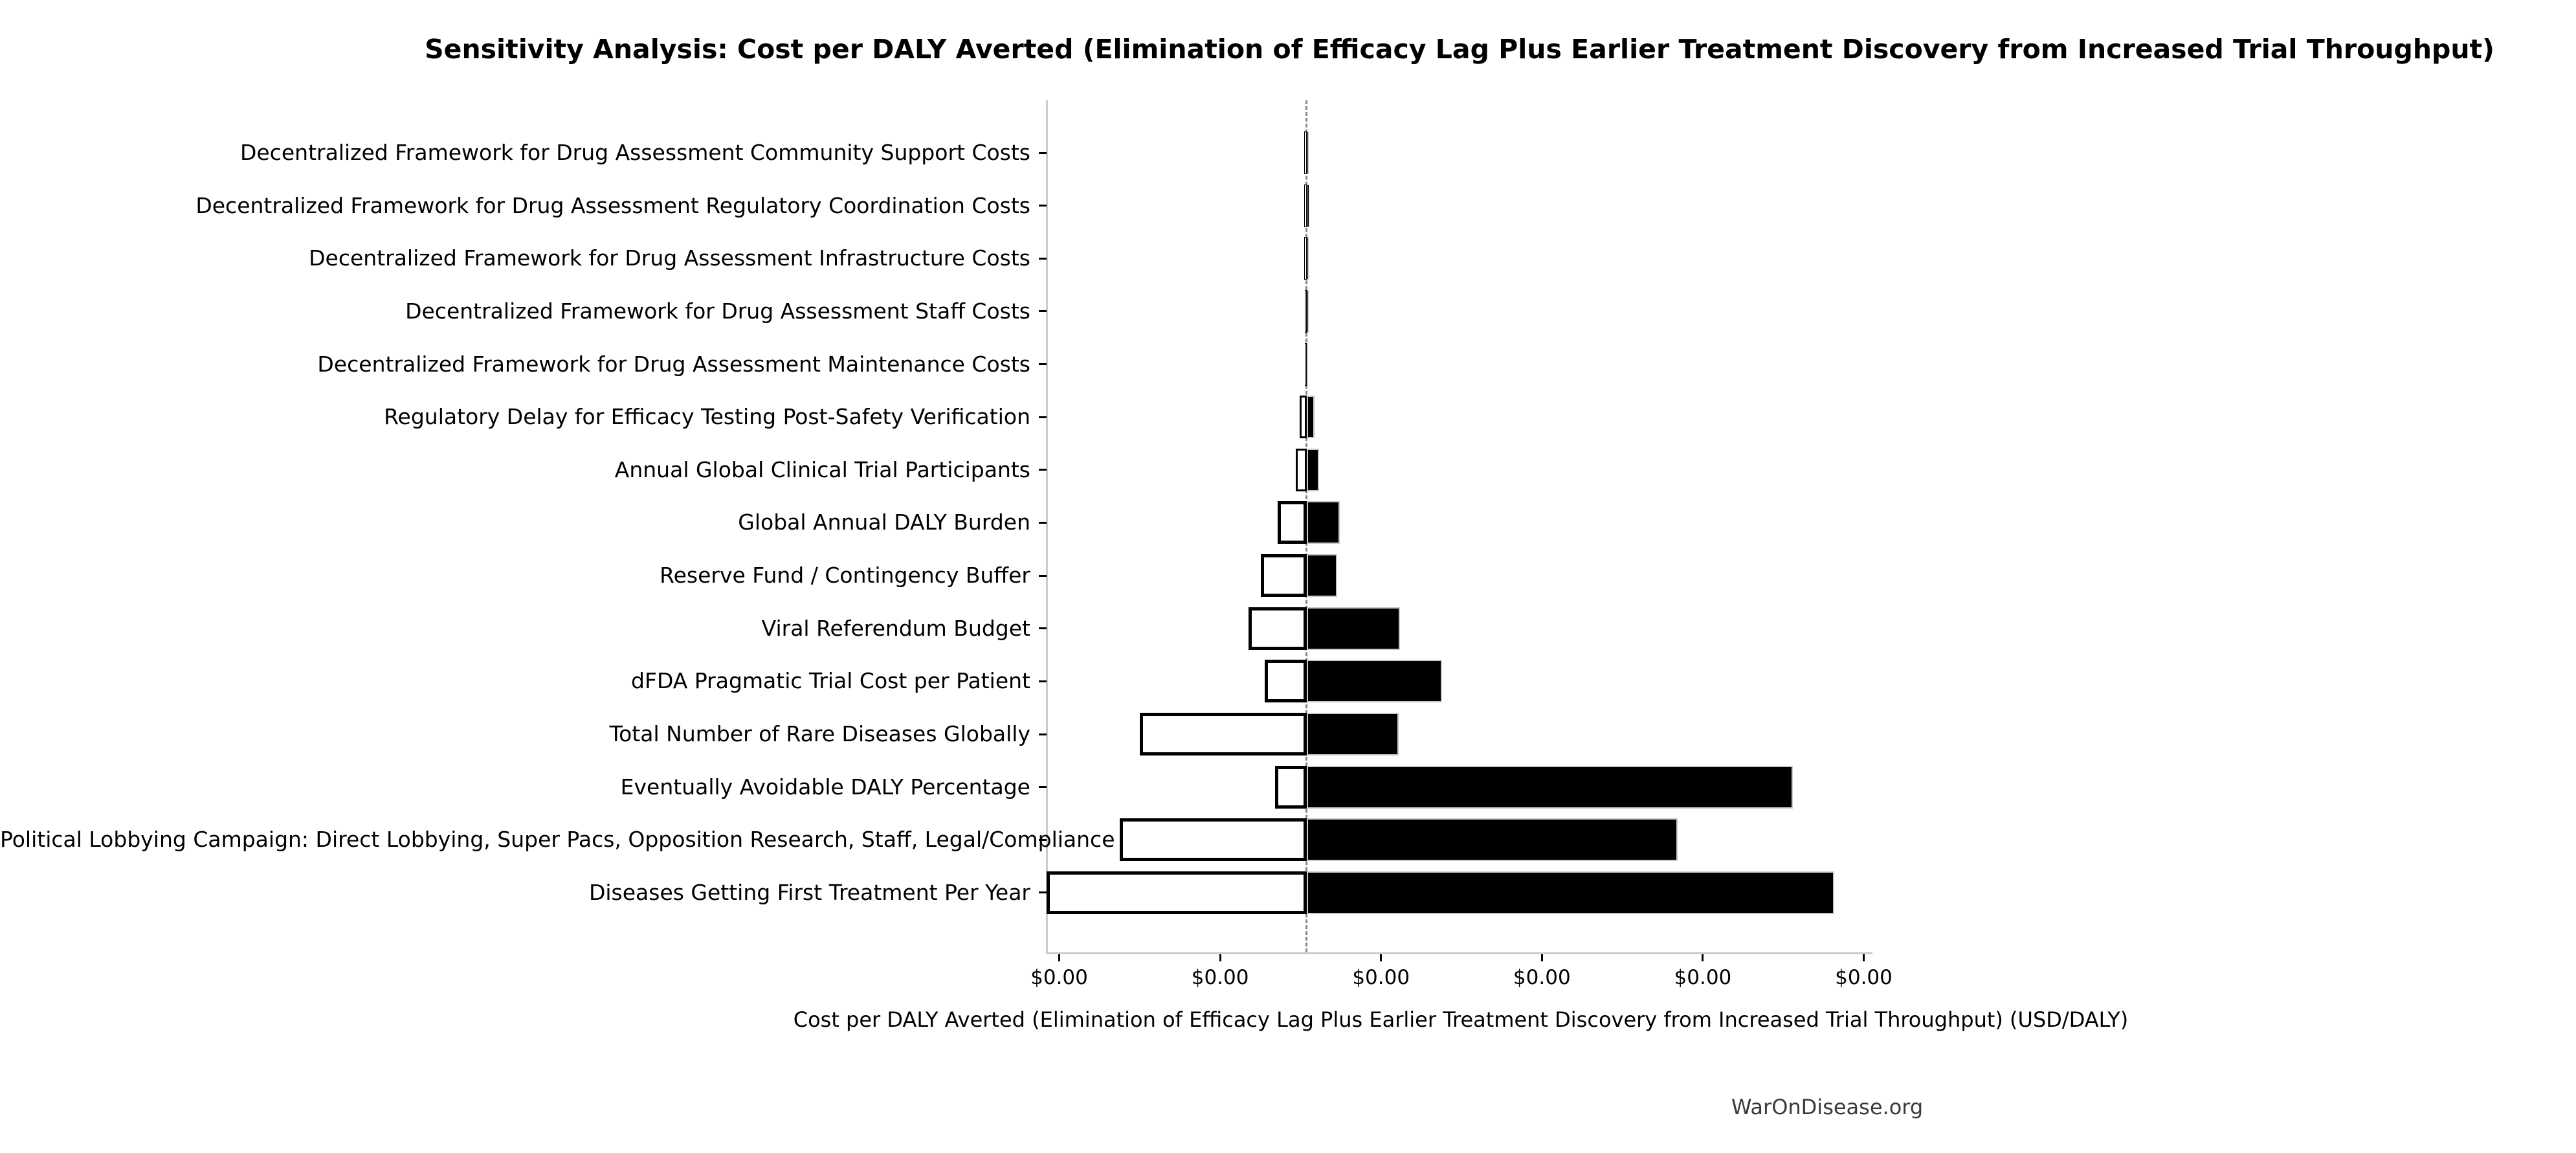 The image size is (2576, 1153). What do you see at coordinates (830, 681) in the screenshot?
I see `y-axis-label: dFDA Pragmatic Trial Cost per Patient` at bounding box center [830, 681].